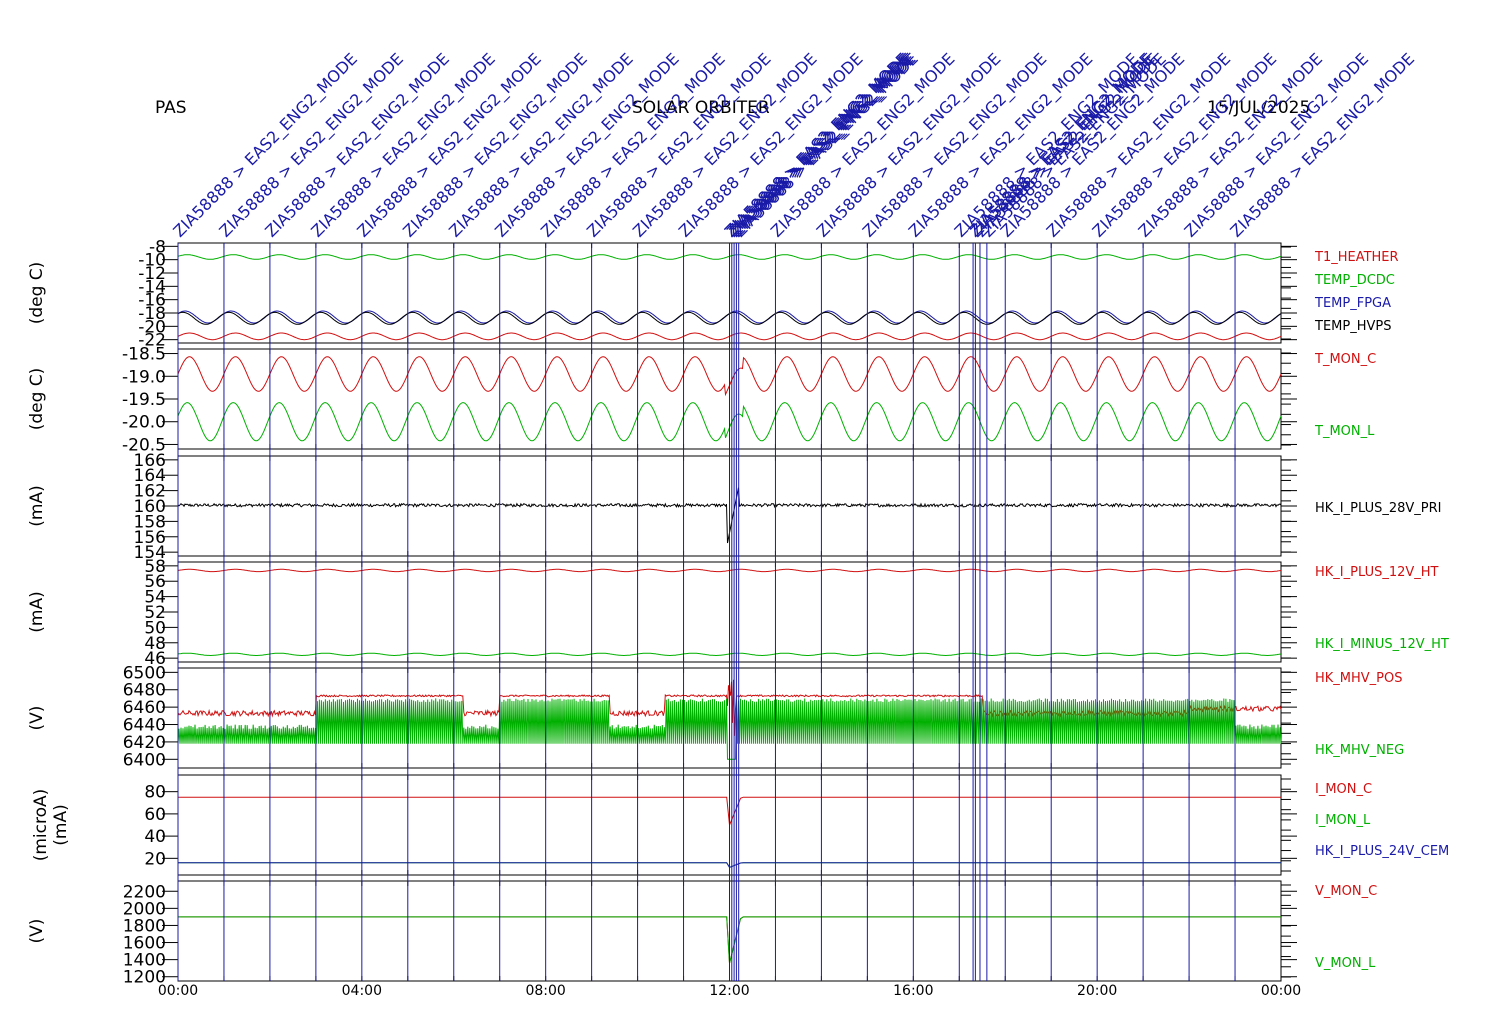 This screenshot has width=1512, height=1020. I want to click on legend-label: HK_I_PLUS_28V_PRI, so click(1378, 508).